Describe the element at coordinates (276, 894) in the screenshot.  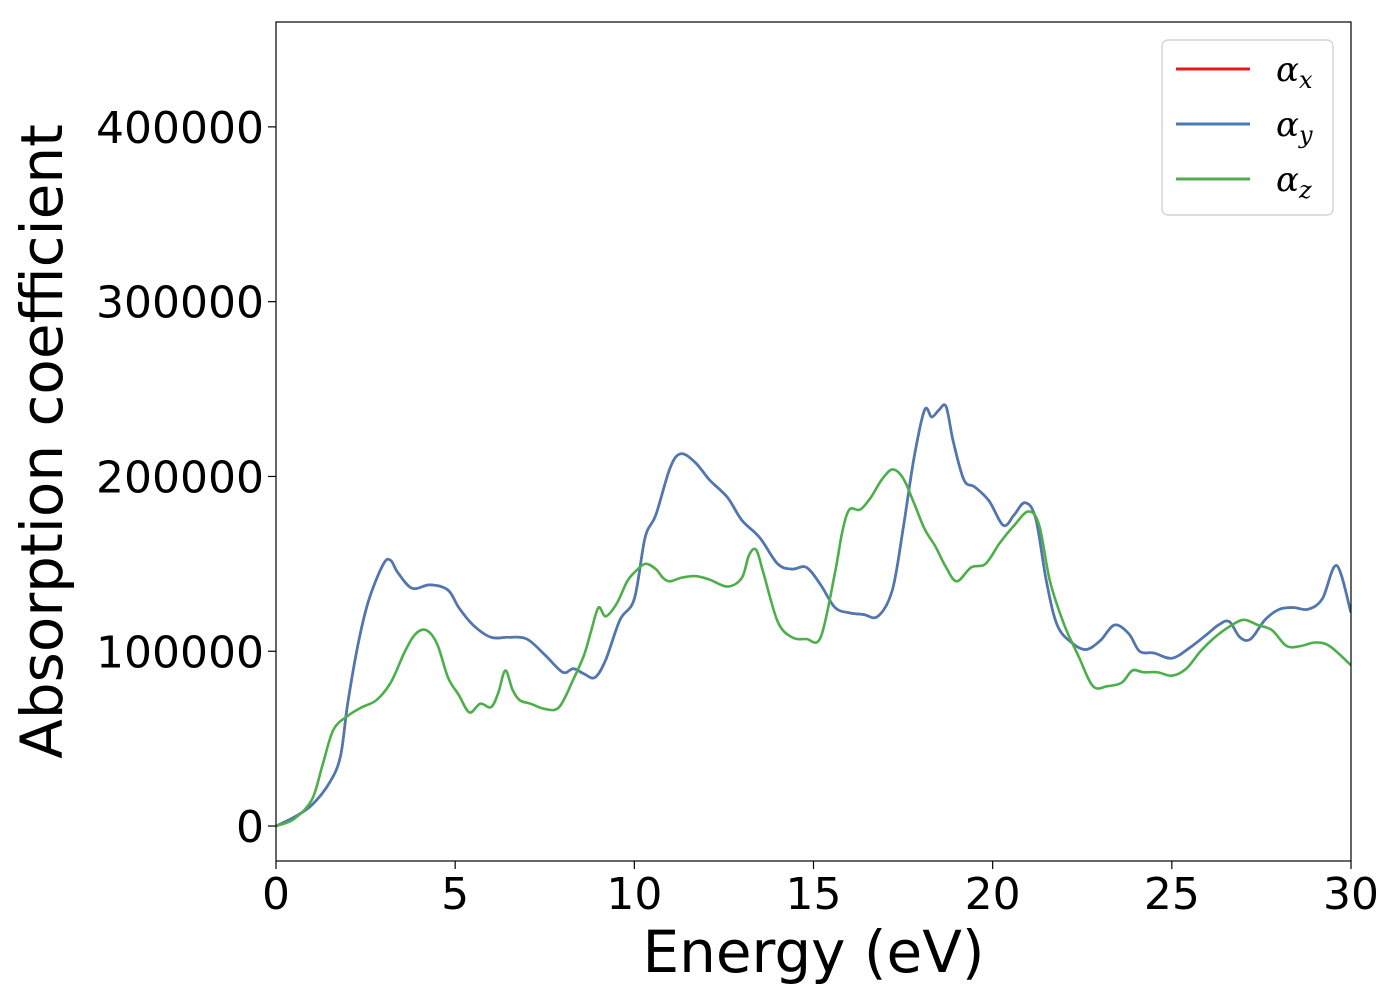
I see `x-tick-label: 0` at that location.